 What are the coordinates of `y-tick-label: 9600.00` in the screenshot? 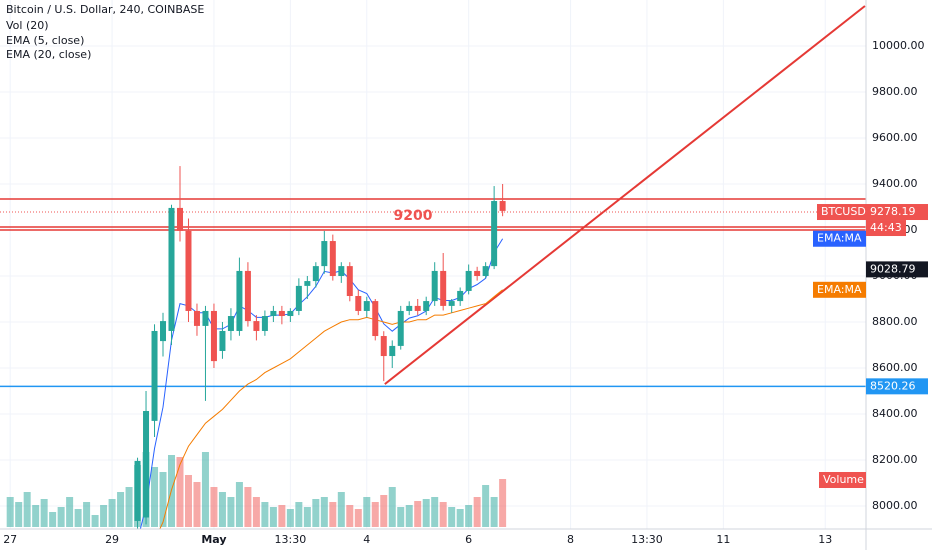 It's located at (895, 137).